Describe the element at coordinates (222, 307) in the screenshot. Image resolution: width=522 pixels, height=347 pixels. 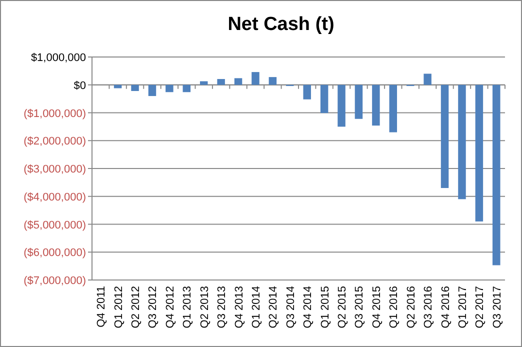
I see `x-tick-label: Q3 2013` at that location.